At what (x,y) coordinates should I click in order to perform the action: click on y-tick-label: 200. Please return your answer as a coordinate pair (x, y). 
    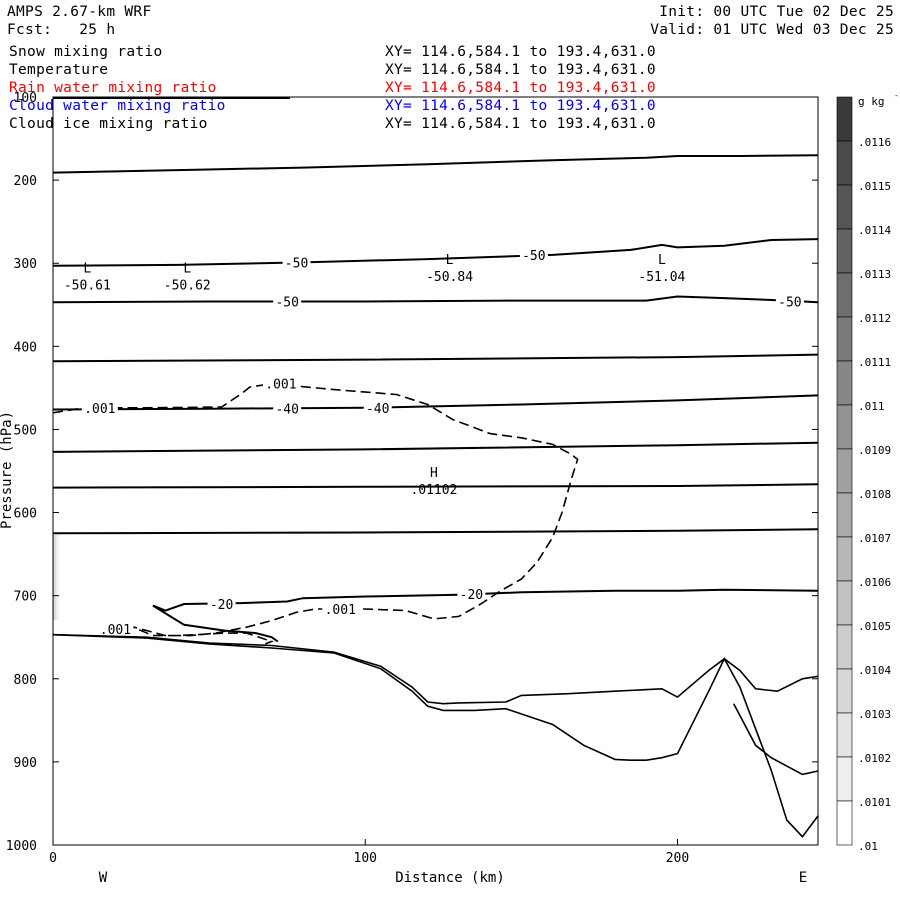
    Looking at the image, I should click on (25, 181).